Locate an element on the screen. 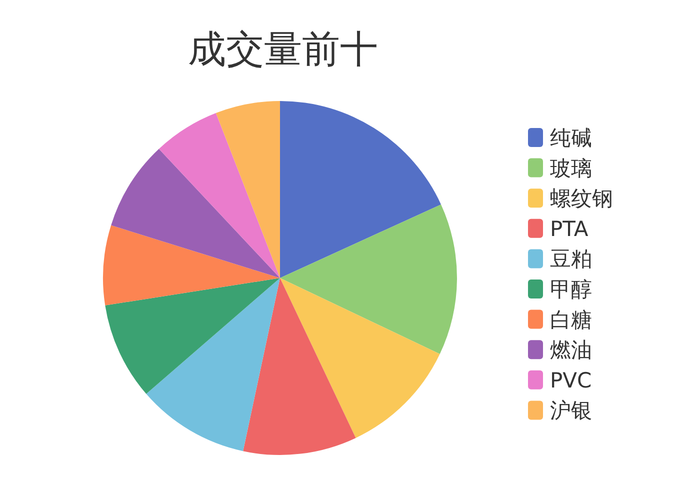 This screenshot has width=700, height=500. legend-label: 沪银 is located at coordinates (571, 410).